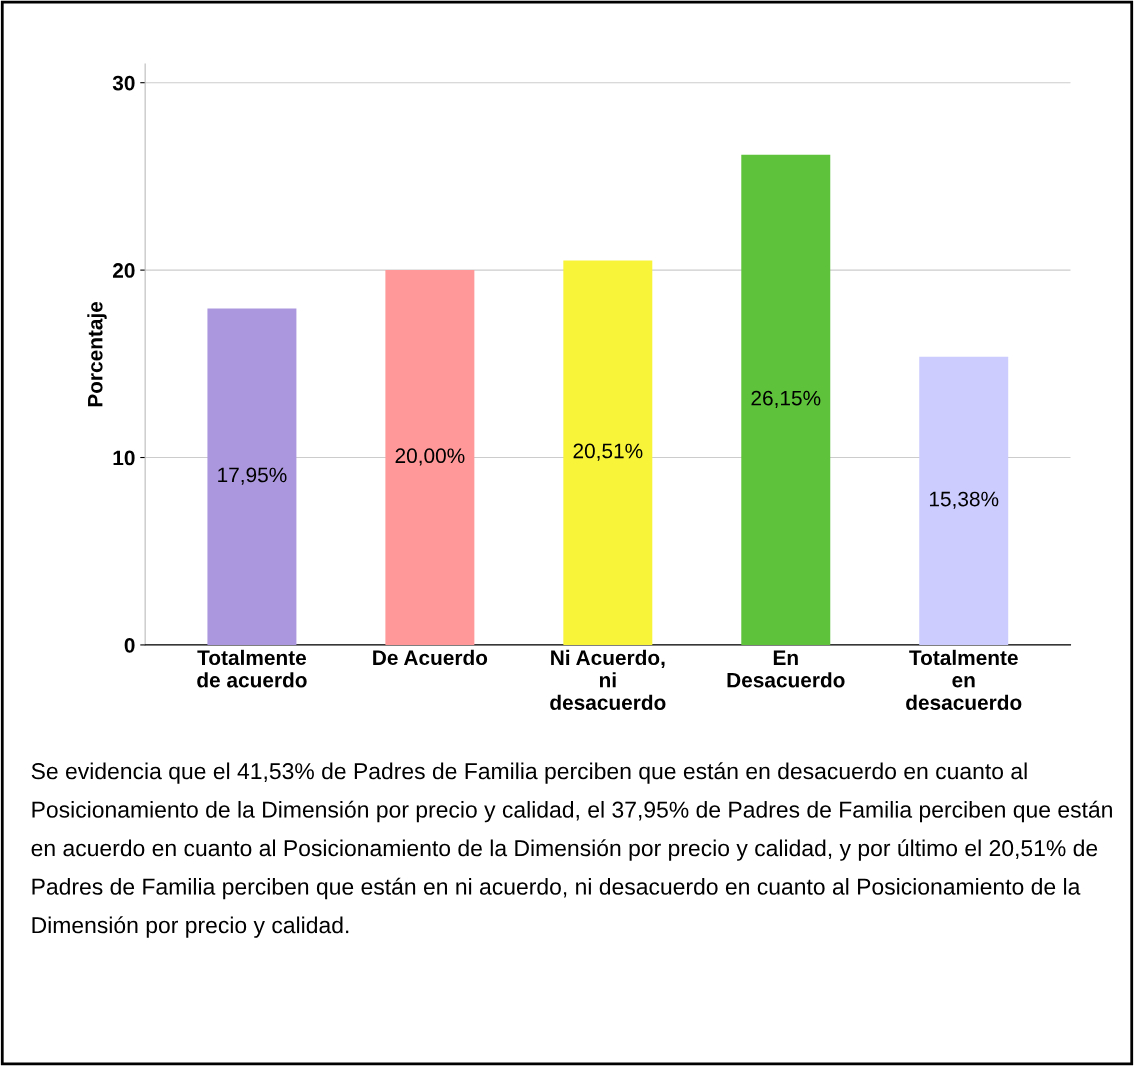  I want to click on y-tick-label: 30, so click(123, 83).